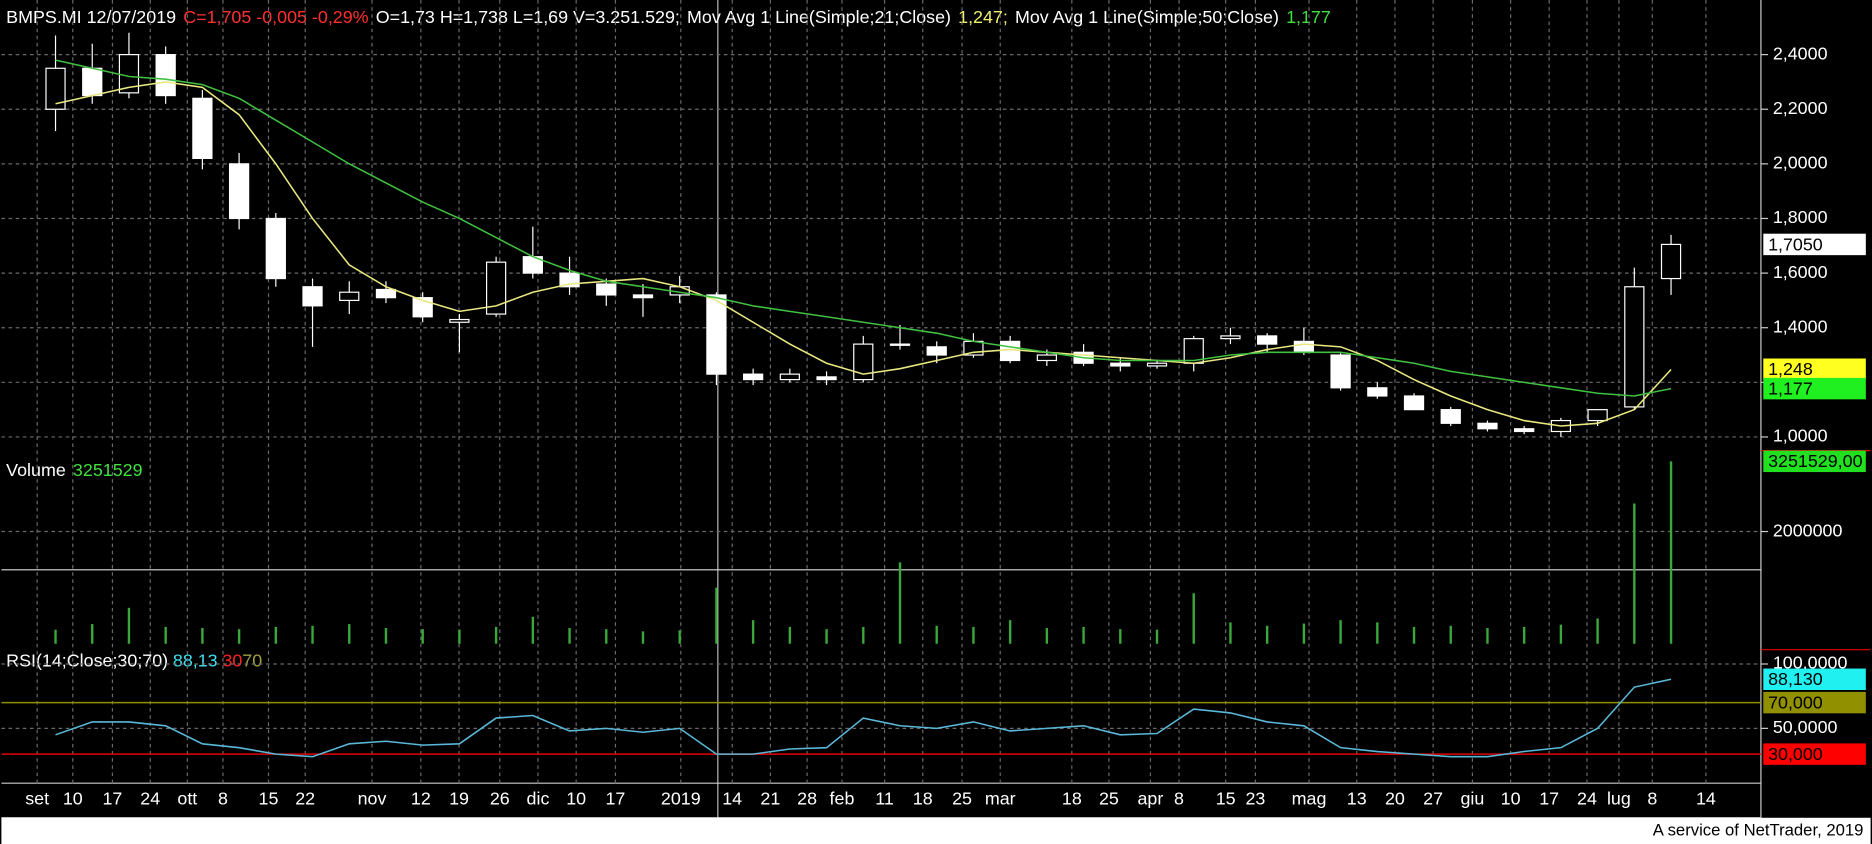  Describe the element at coordinates (91, 17) in the screenshot. I see `header-part: BMPS.MI 12/07/2019` at that location.